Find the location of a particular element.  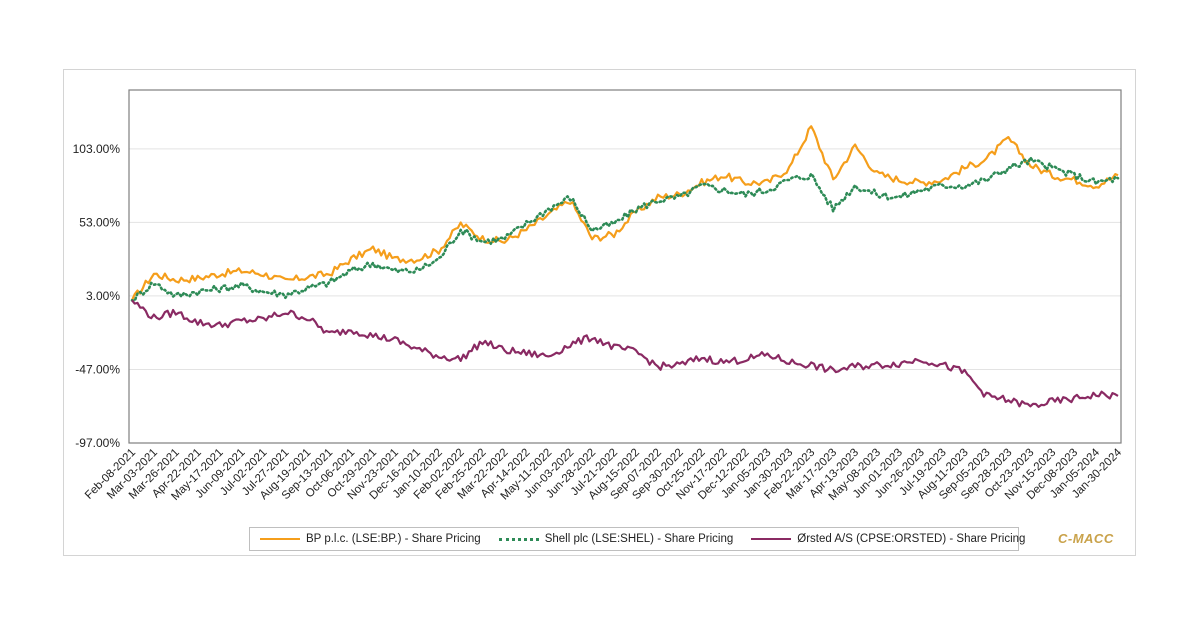

y-tick-label: -47.00% is located at coordinates (97, 369).